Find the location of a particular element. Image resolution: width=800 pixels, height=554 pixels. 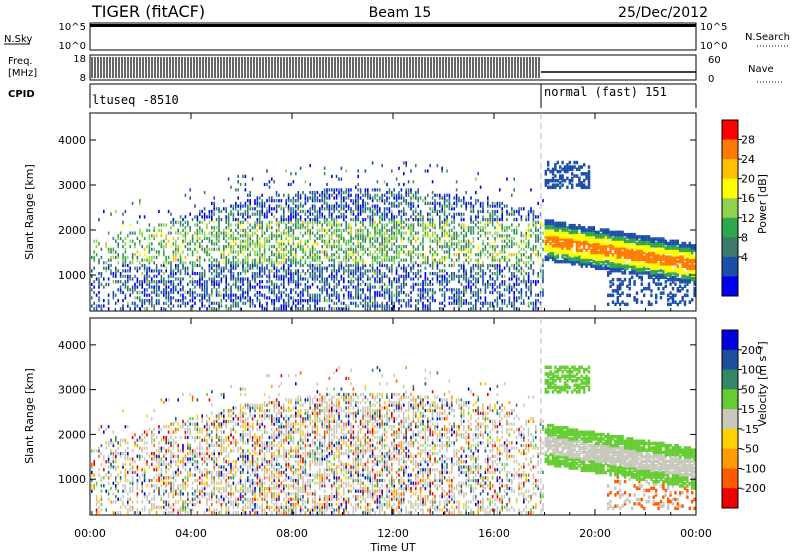

power-colorbar: 28 24 20 16 12 8 4 is located at coordinates (738, 208).